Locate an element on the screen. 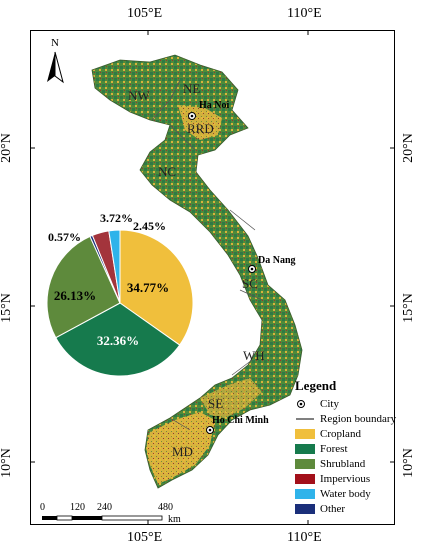 The height and width of the screenshot is (550, 425). legend-label: Impervious is located at coordinates (345, 478).